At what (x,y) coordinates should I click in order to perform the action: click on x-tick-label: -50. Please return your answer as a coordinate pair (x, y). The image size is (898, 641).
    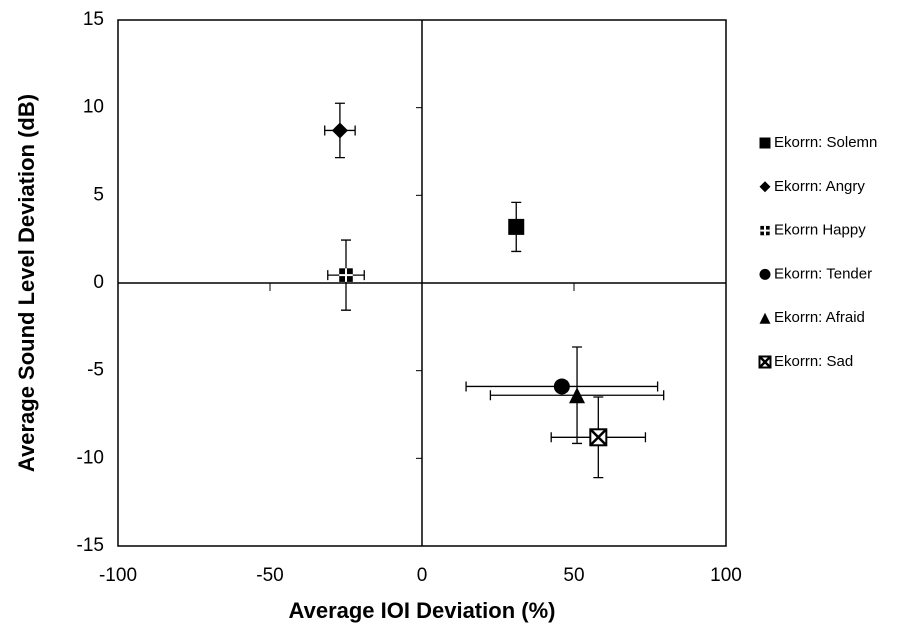
    Looking at the image, I should click on (269, 575).